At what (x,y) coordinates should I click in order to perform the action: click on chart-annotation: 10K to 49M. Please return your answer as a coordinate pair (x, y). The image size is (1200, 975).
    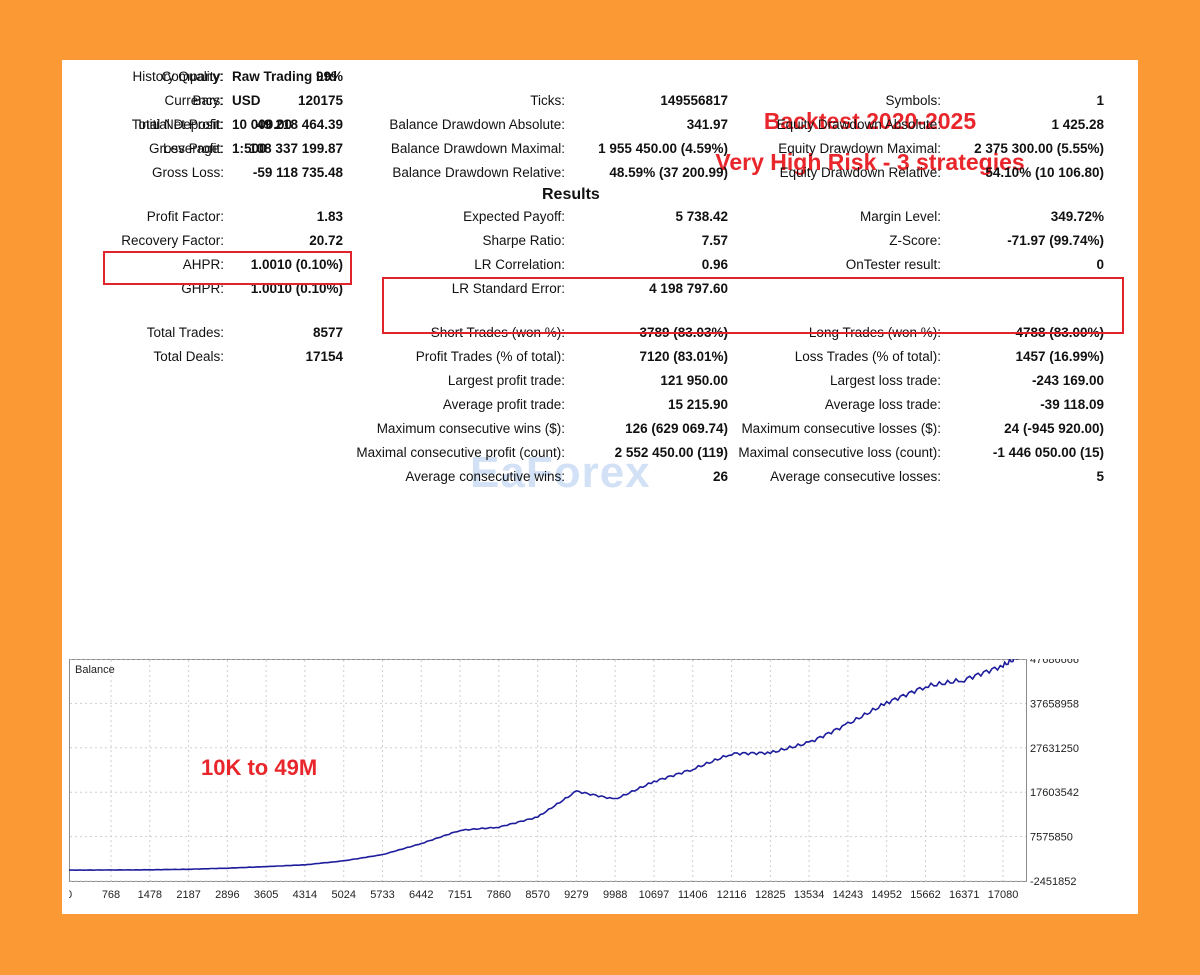
    Looking at the image, I should click on (259, 767).